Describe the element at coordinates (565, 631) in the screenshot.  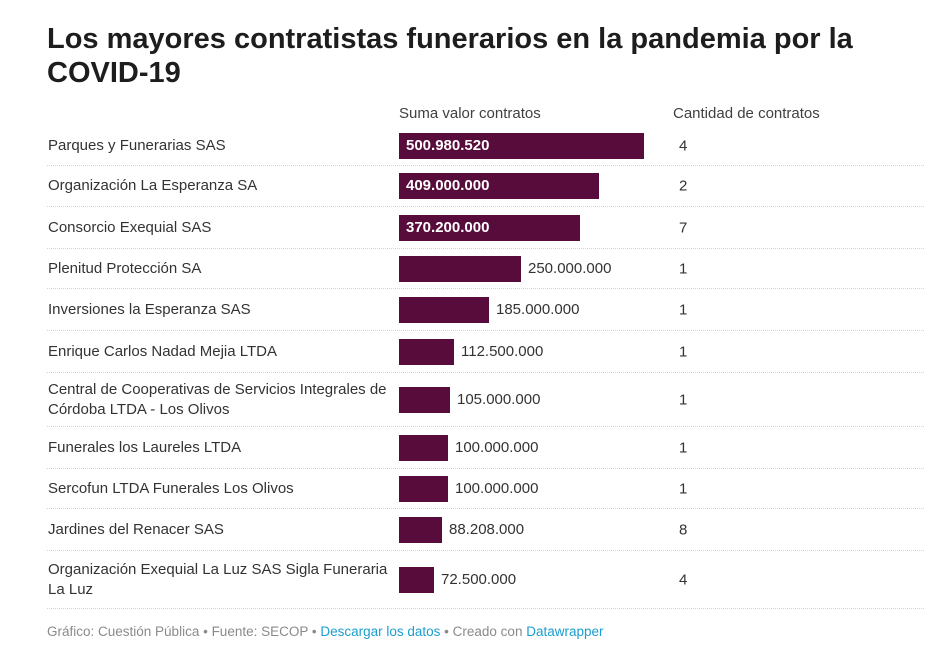
I see `datawrapper-link: Datawrapper` at that location.